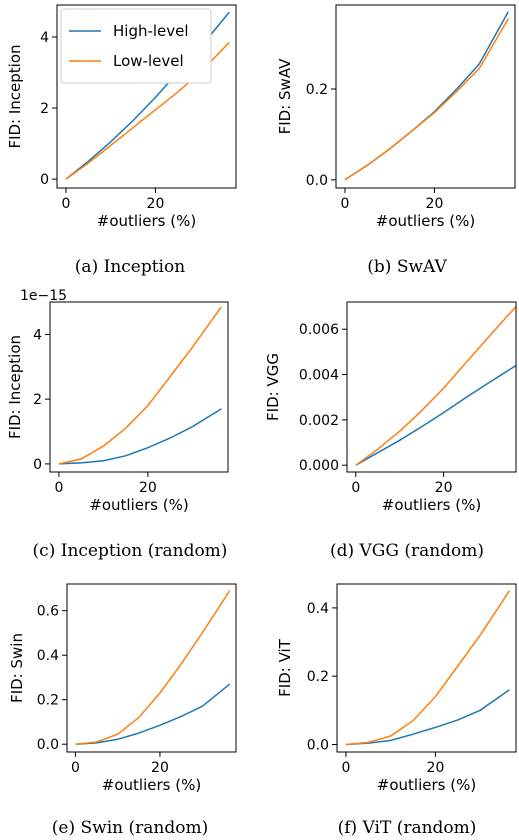 Image resolution: width=519 pixels, height=840 pixels. Describe the element at coordinates (130, 551) in the screenshot. I see `subfigure-caption: (c) Inception (random)` at that location.